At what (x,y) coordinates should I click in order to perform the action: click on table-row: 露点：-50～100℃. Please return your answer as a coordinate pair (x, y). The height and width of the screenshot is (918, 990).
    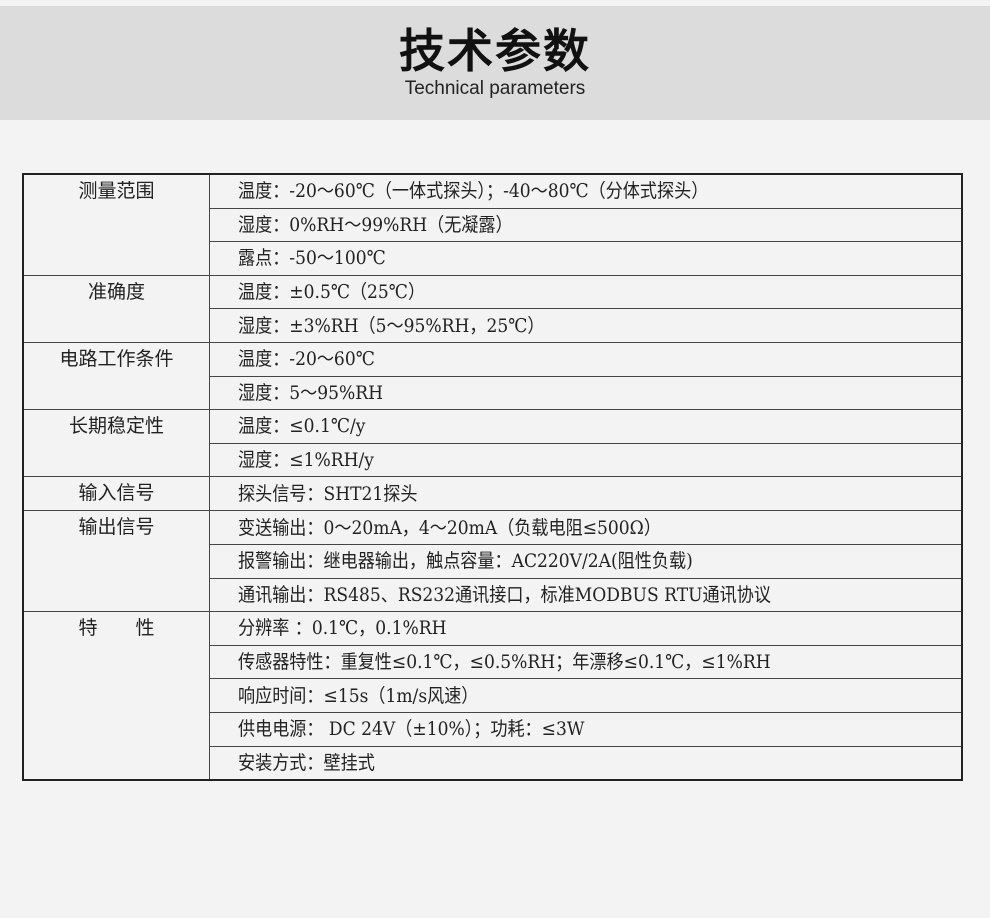
    Looking at the image, I should click on (493, 258).